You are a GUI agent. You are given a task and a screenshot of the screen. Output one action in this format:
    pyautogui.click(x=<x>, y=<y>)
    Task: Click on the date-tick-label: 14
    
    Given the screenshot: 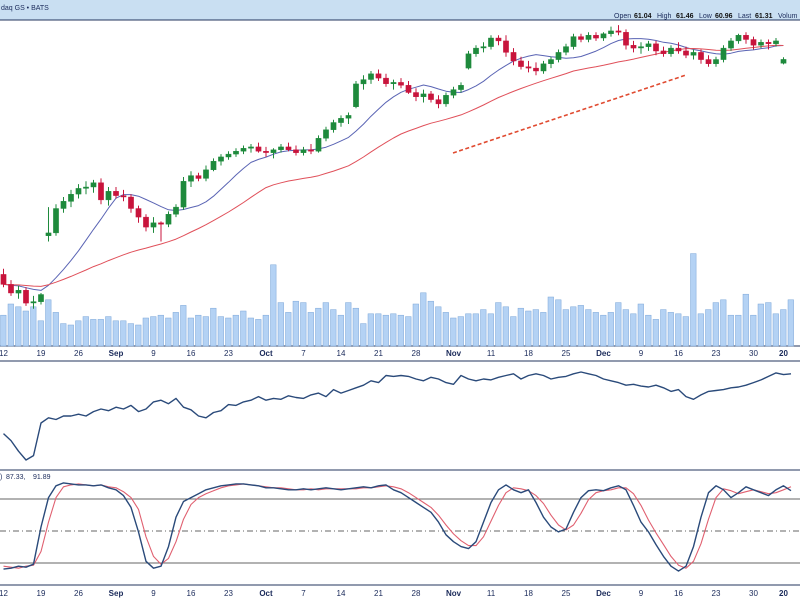 What is the action you would take?
    pyautogui.click(x=341, y=593)
    